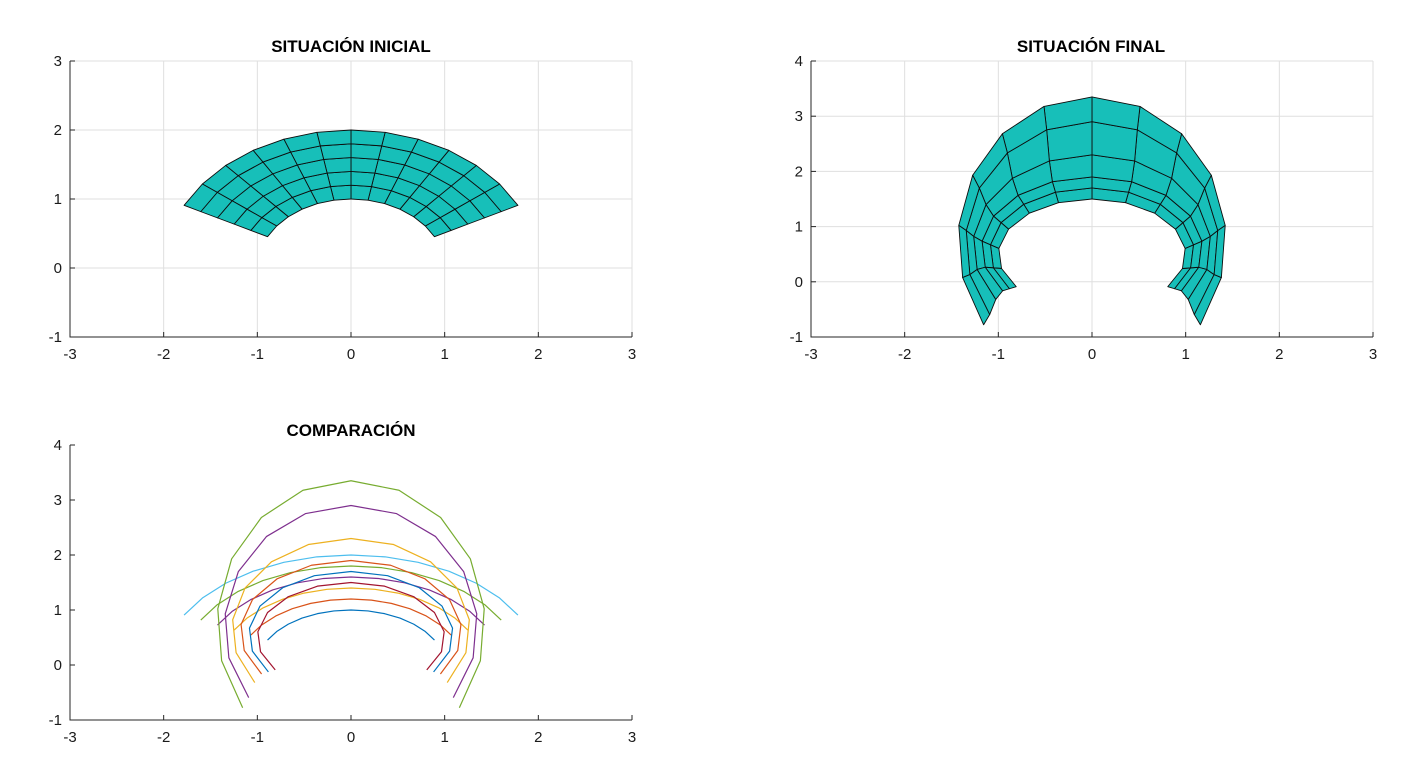  I want to click on x-ticks-situacion-final: -3 -2 -1 0 1 2 3, so click(1090, 347).